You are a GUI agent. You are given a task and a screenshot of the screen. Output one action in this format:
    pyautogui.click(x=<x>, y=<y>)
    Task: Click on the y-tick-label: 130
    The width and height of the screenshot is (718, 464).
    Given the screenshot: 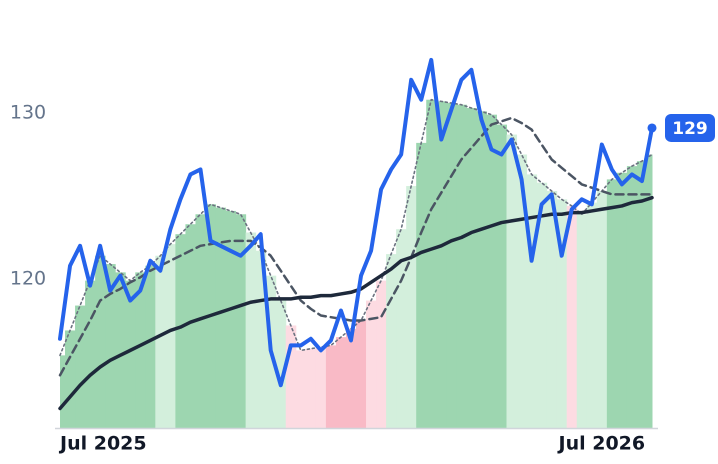 What is the action you would take?
    pyautogui.click(x=28, y=113)
    